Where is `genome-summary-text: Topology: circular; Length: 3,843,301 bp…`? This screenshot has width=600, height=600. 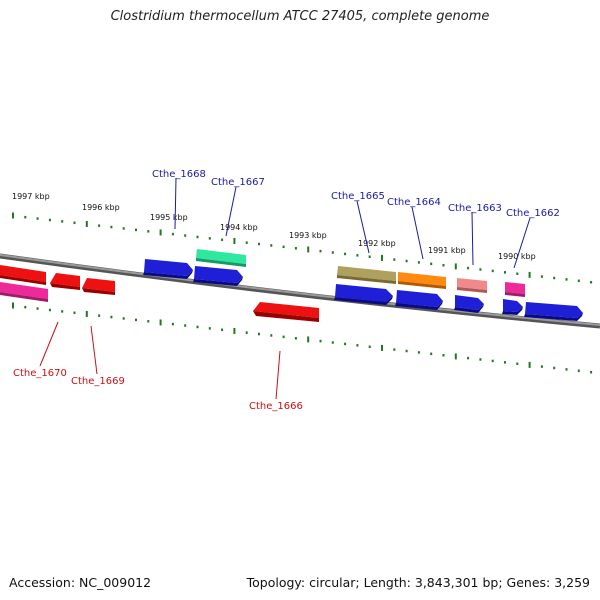
genome-summary-text: Topology: circular; Length: 3,843,301 bp… is located at coordinates (418, 582).